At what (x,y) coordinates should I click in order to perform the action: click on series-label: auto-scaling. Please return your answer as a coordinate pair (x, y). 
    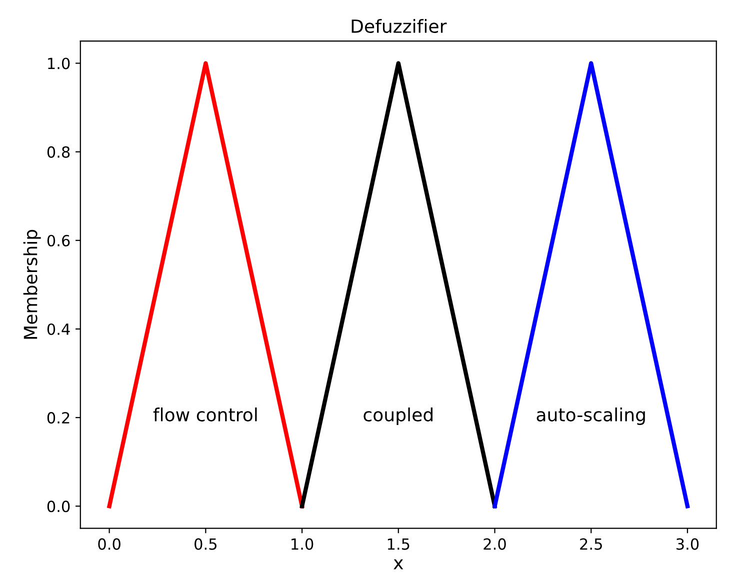
    Looking at the image, I should click on (590, 416).